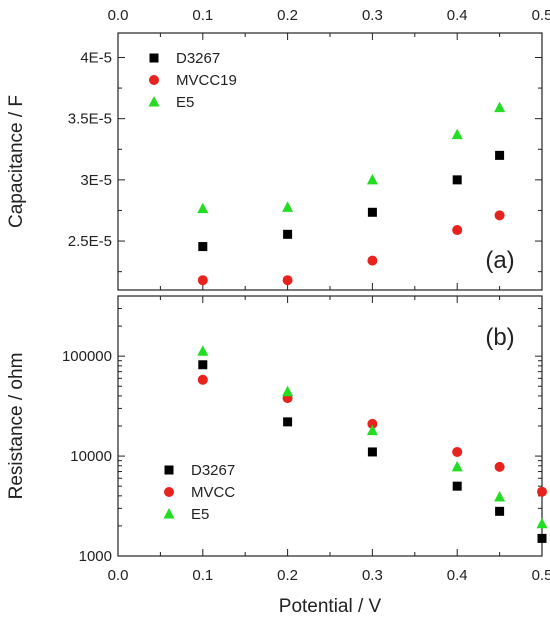 The image size is (550, 621). I want to click on y-tick-label: 1000, so click(95, 556).